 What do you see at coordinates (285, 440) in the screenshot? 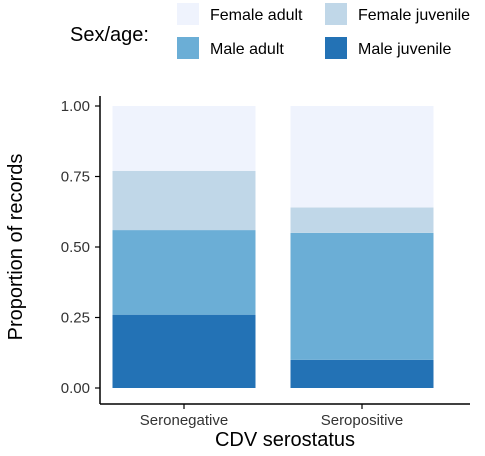
I see `x-axis-title: CDV serostatus` at bounding box center [285, 440].